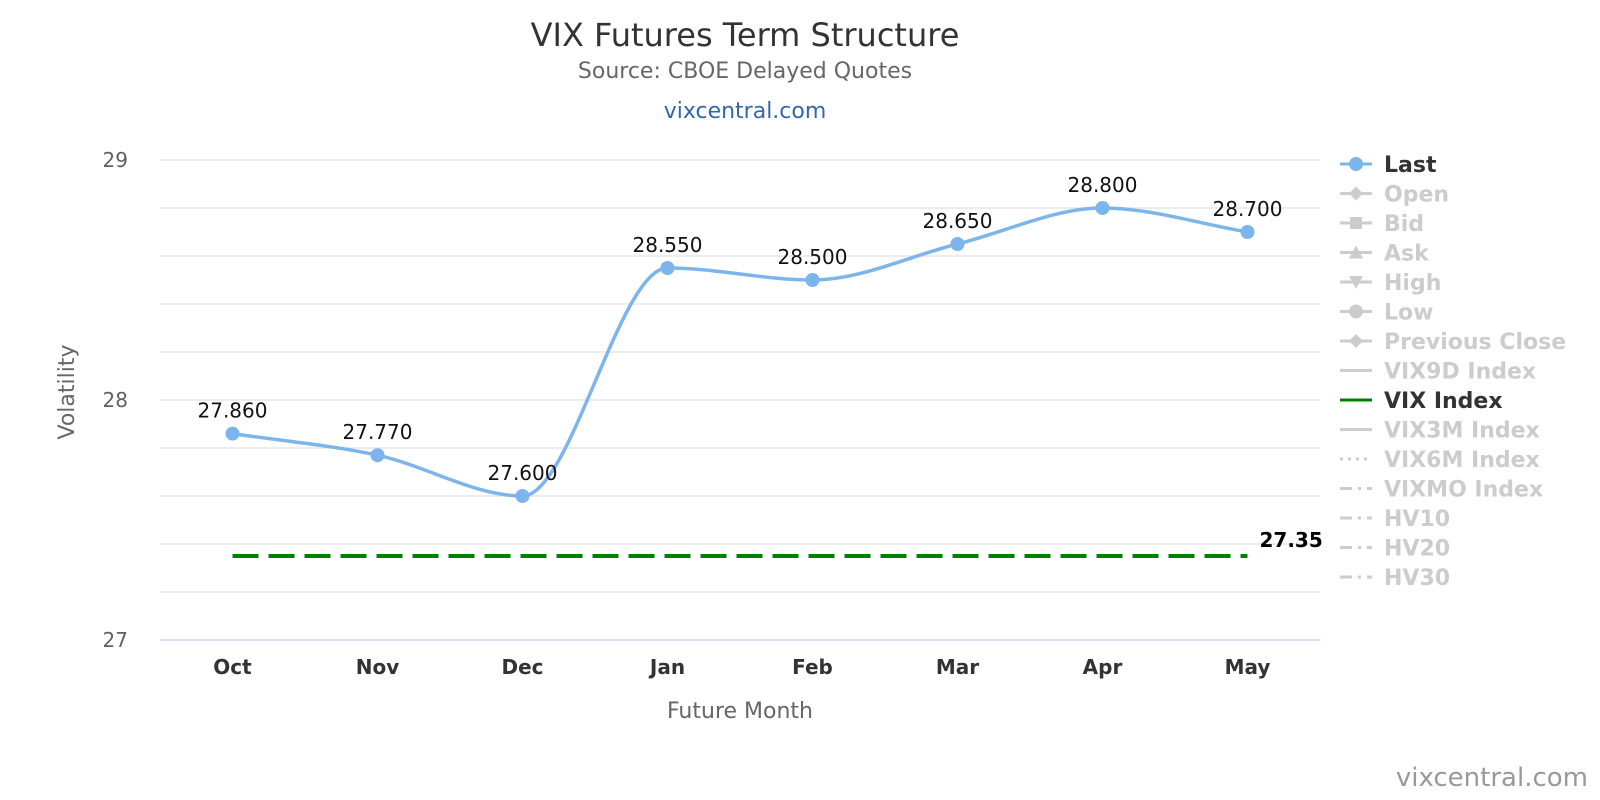 This screenshot has height=800, width=1600. I want to click on legend-item-vix3m-index: VIX3M Index, so click(1440, 431).